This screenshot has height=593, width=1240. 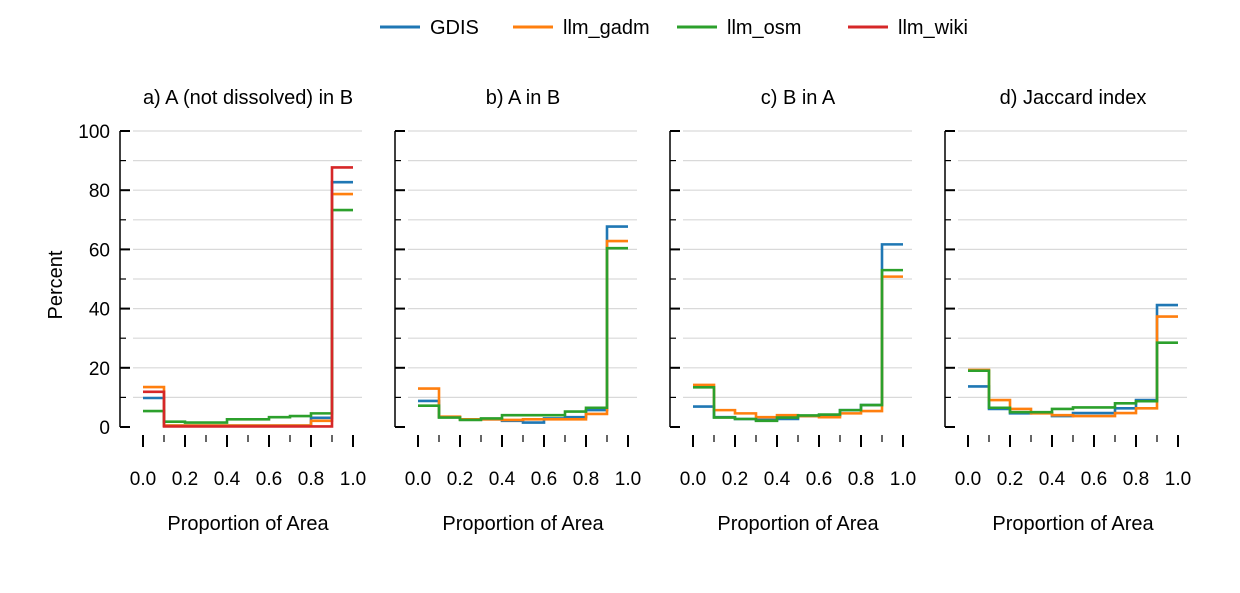 I want to click on panel-title: c) B in A, so click(x=798, y=98).